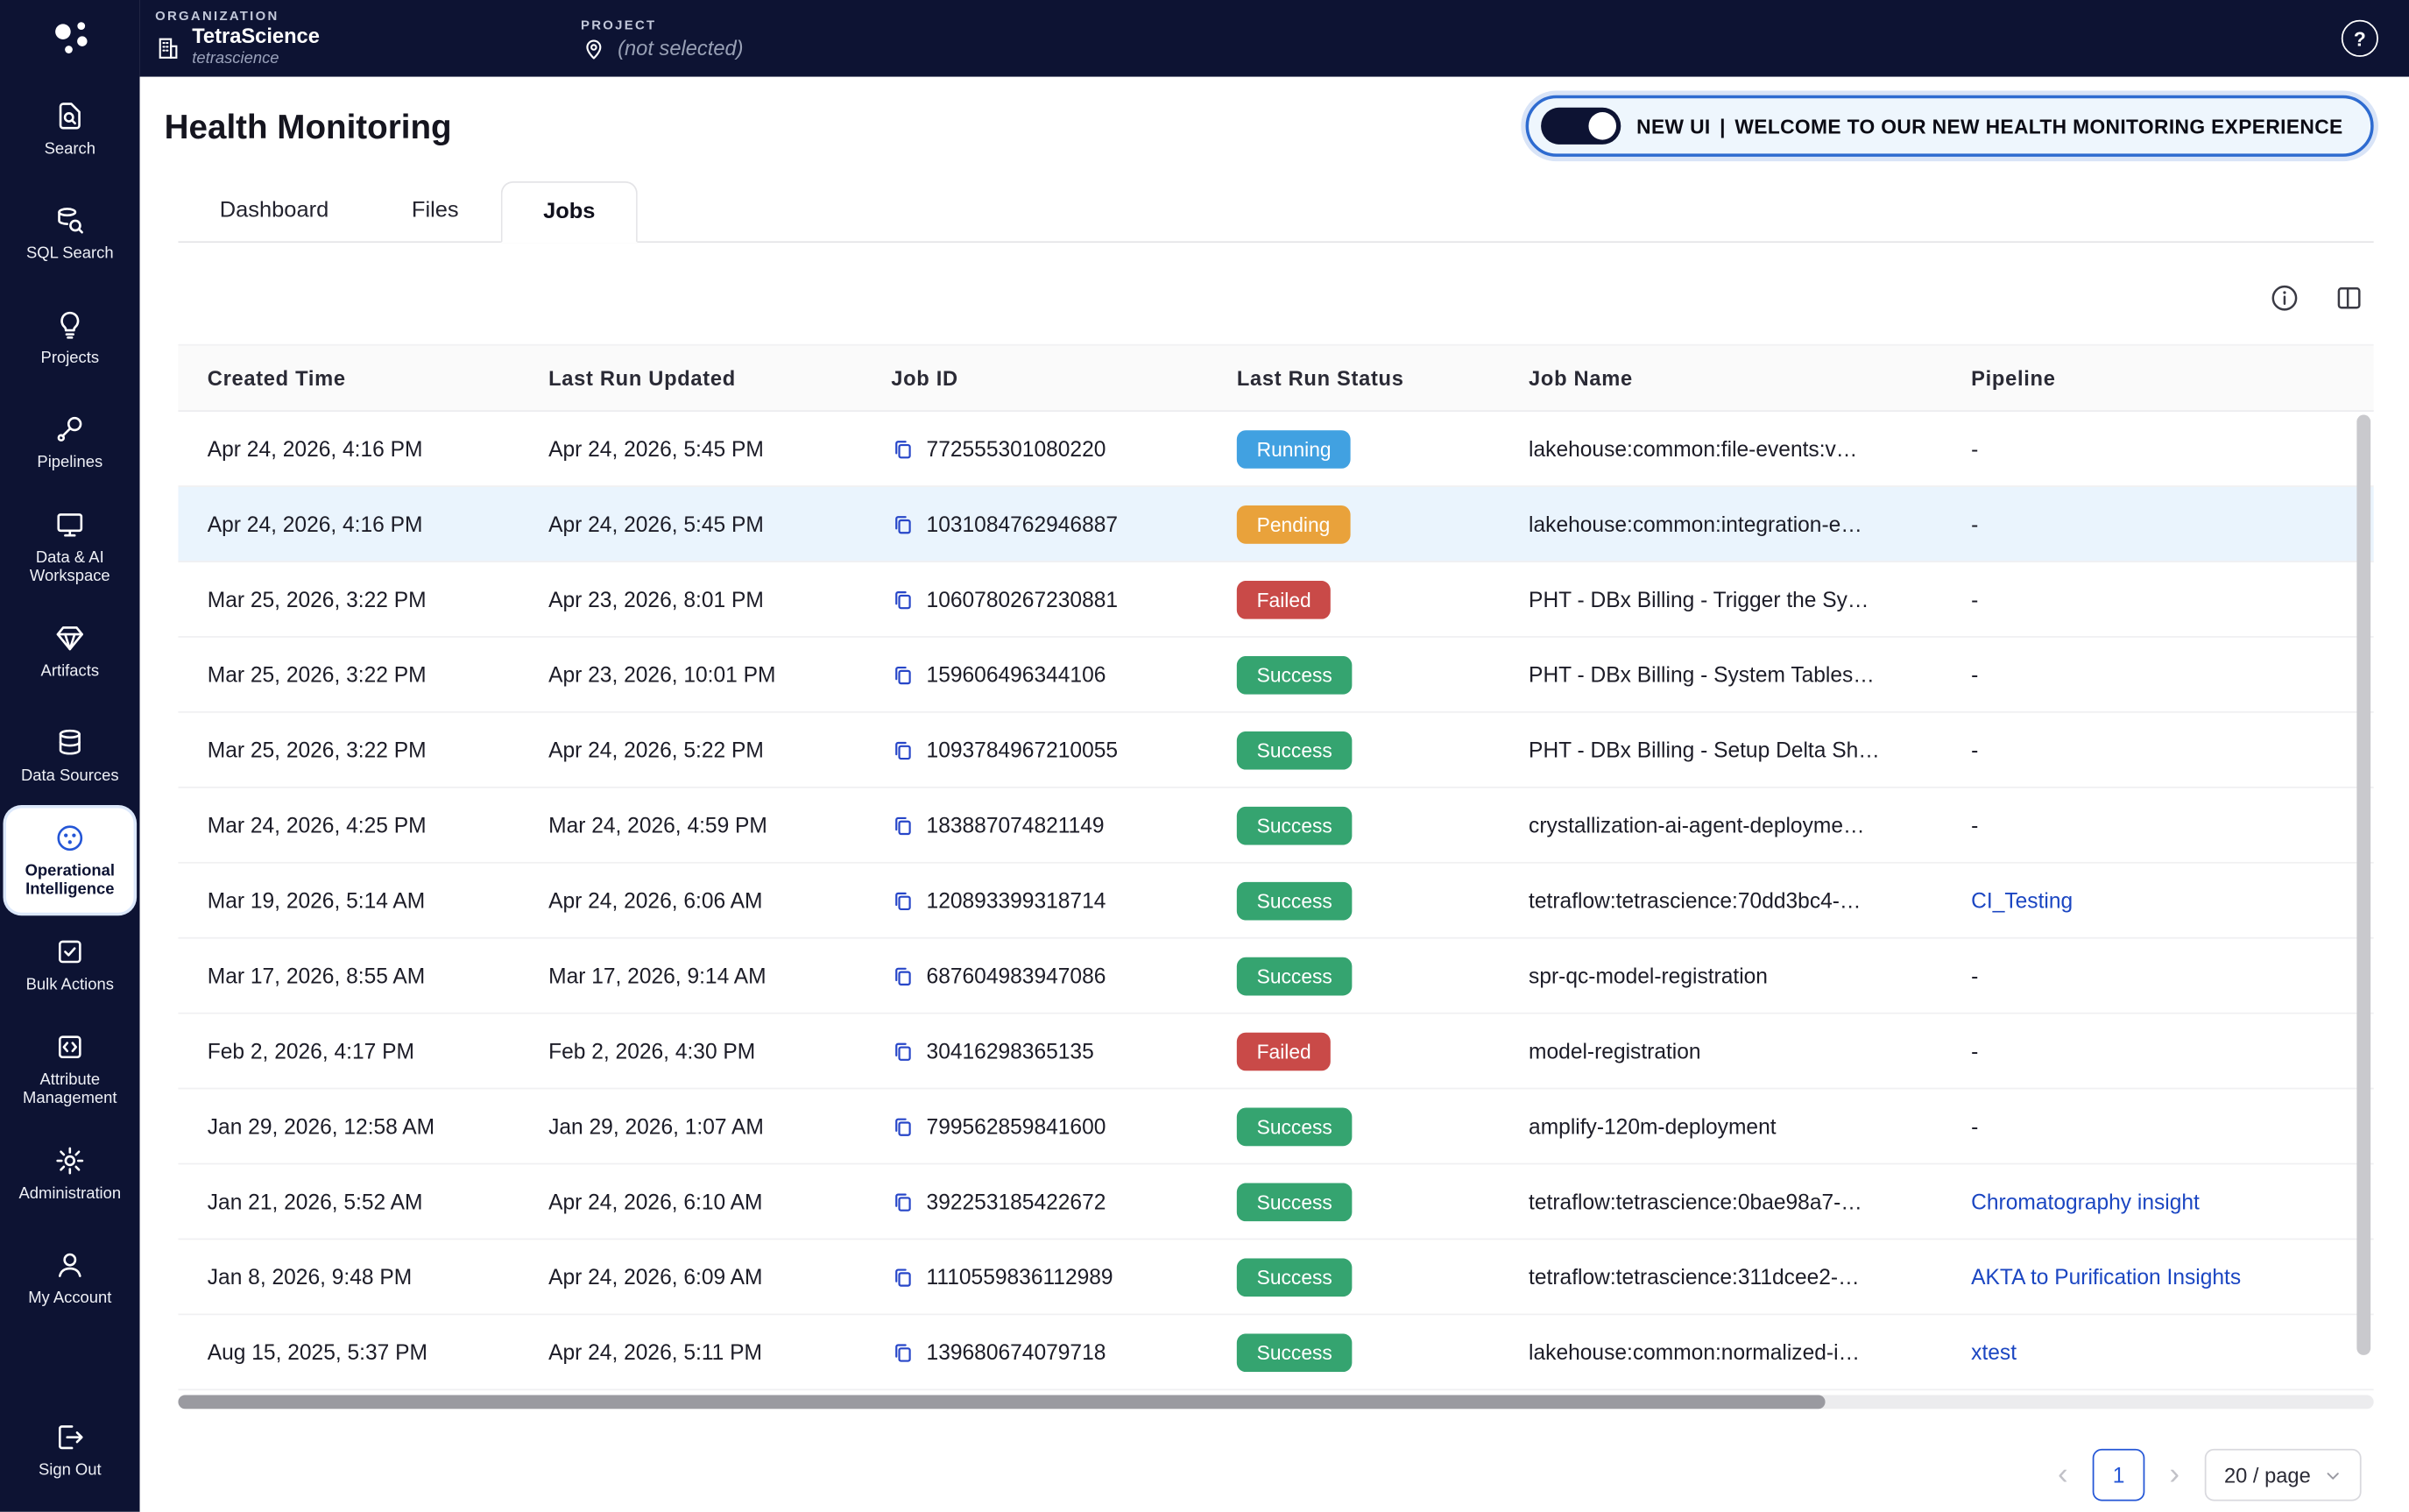  Describe the element at coordinates (256, 36) in the screenshot. I see `organization-name: TetraScience` at that location.